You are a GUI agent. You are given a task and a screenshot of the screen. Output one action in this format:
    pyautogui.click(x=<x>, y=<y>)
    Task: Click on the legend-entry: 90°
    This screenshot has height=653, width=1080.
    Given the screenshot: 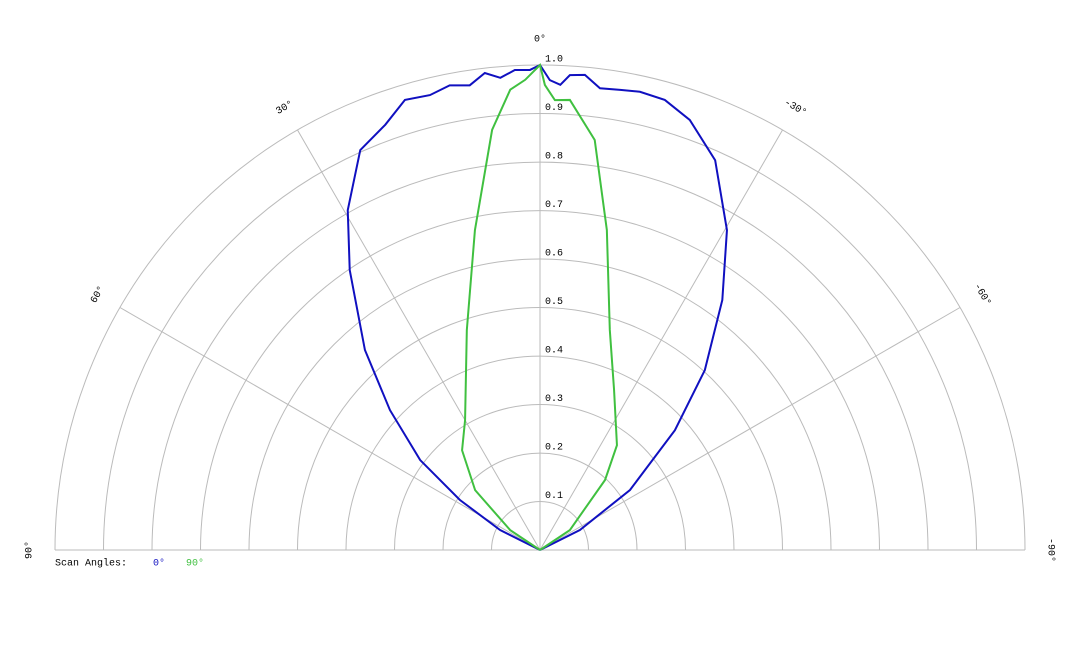 What is the action you would take?
    pyautogui.click(x=195, y=564)
    